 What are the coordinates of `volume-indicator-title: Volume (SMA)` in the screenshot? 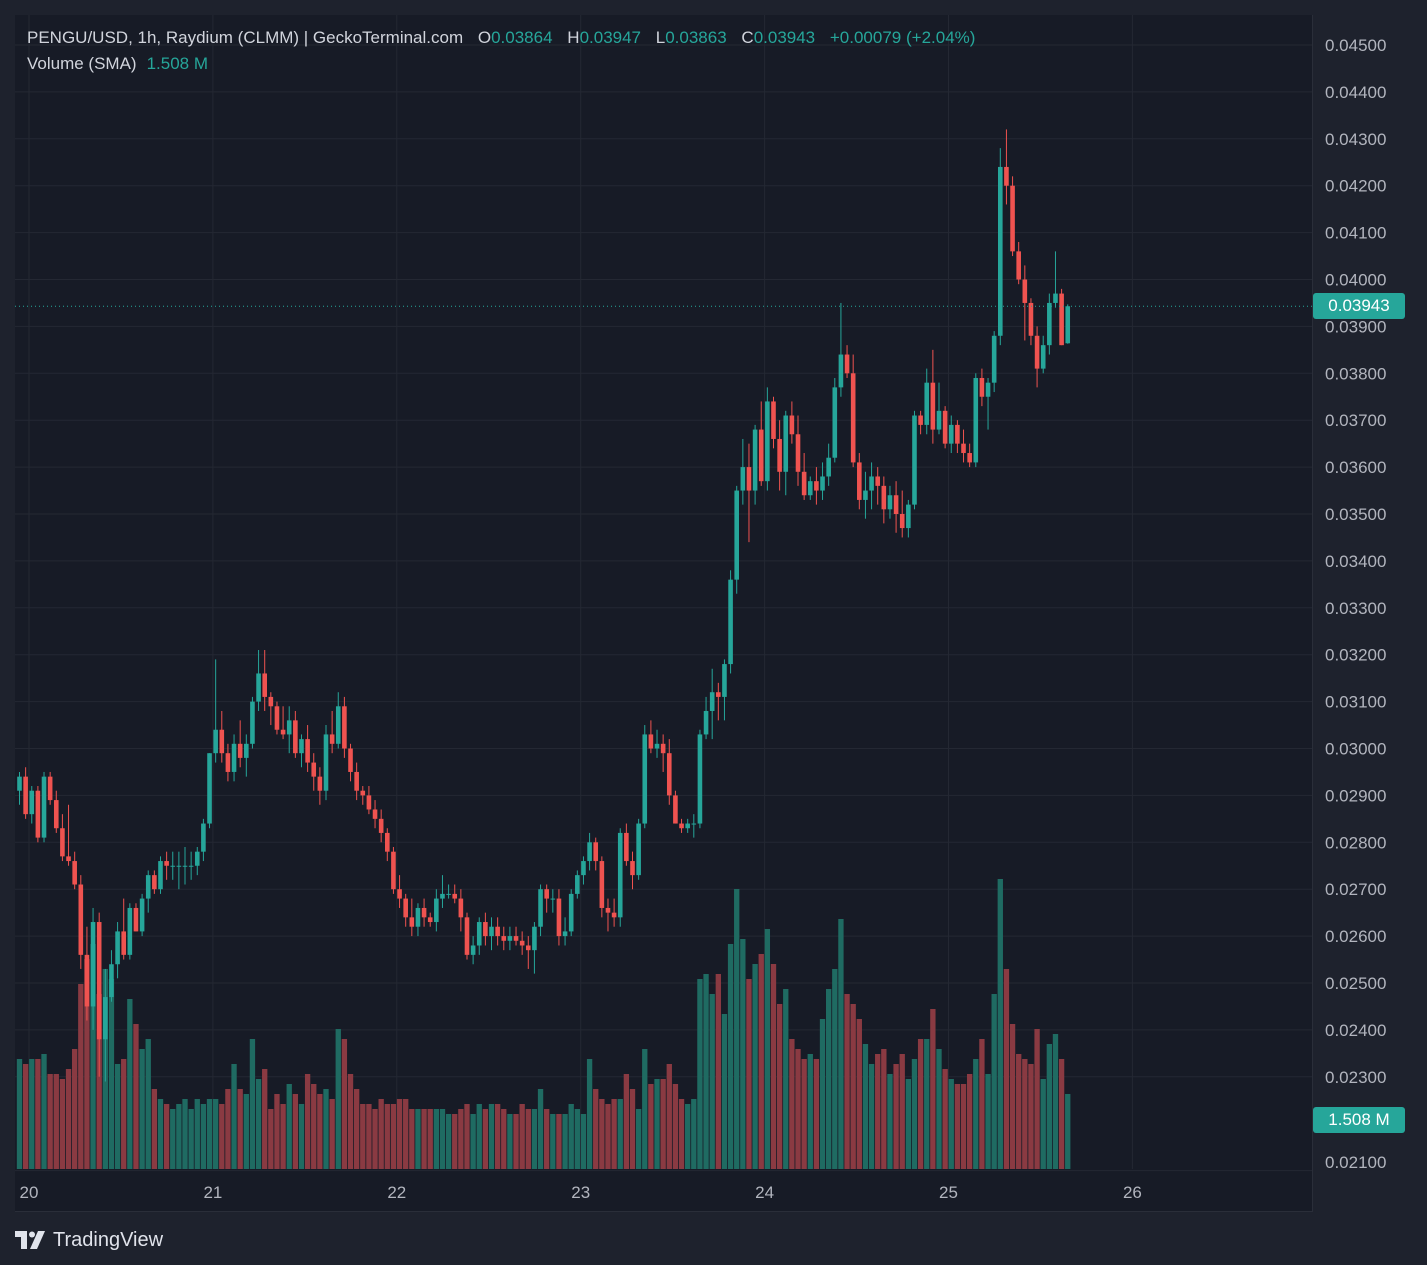 It's located at (82, 63).